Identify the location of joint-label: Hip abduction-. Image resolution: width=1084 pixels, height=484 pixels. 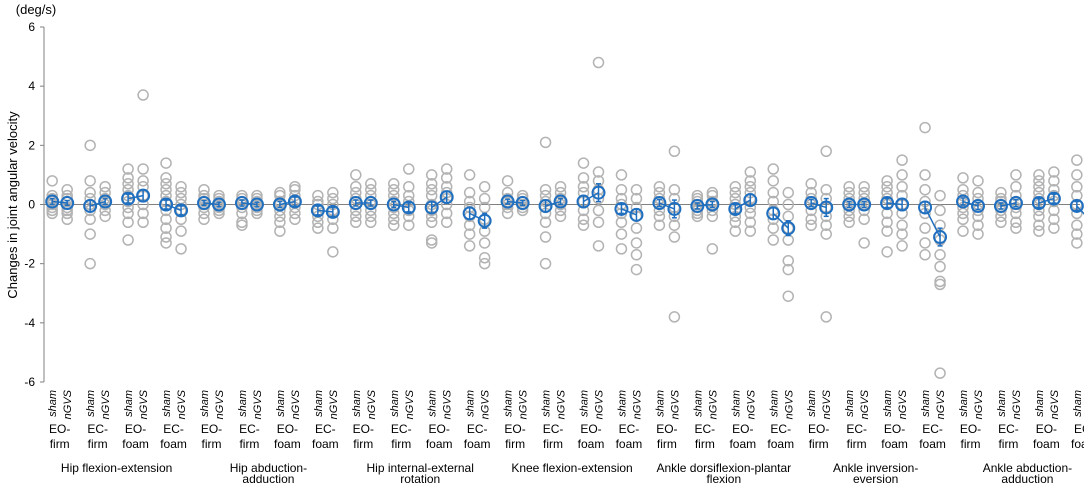
(268, 468).